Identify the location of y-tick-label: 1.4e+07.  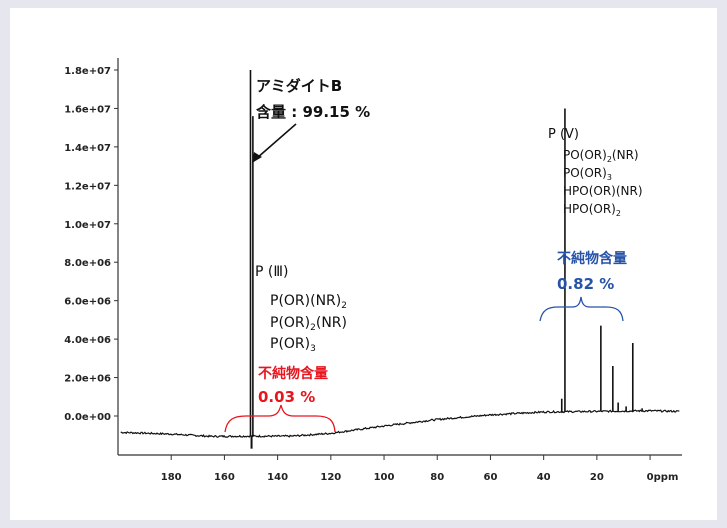
(87, 148).